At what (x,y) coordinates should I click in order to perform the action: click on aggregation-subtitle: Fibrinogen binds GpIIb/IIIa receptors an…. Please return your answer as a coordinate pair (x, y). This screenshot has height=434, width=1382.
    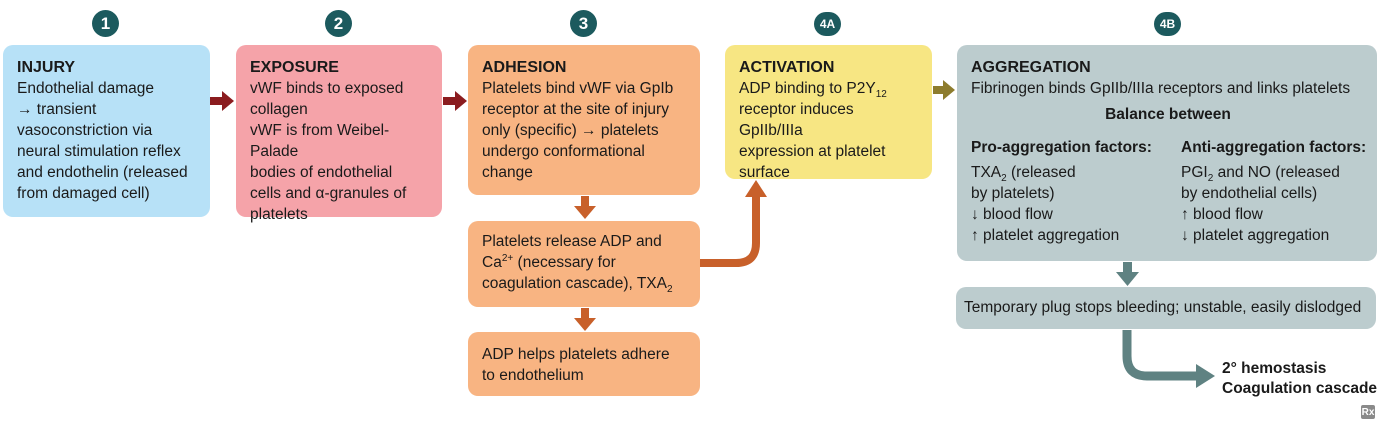
    Looking at the image, I should click on (1161, 88).